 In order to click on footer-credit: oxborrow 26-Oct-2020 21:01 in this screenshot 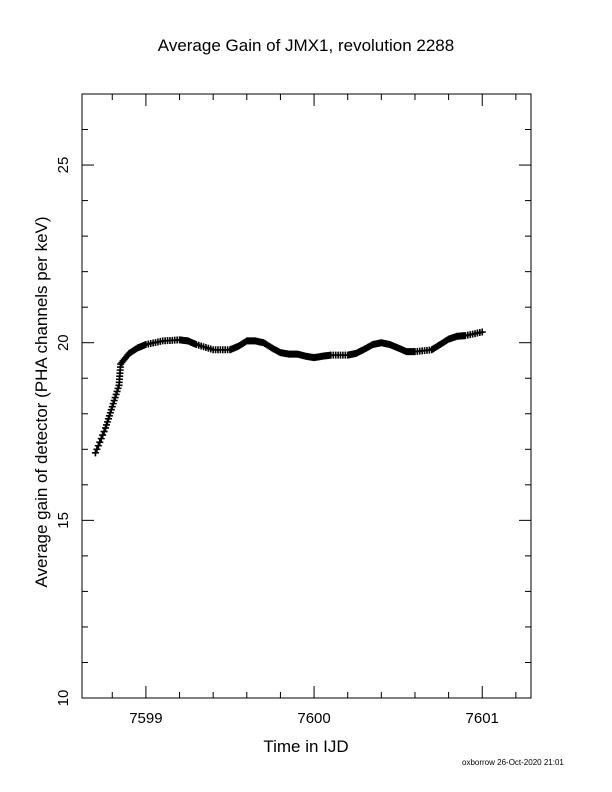, I will do `click(513, 762)`.